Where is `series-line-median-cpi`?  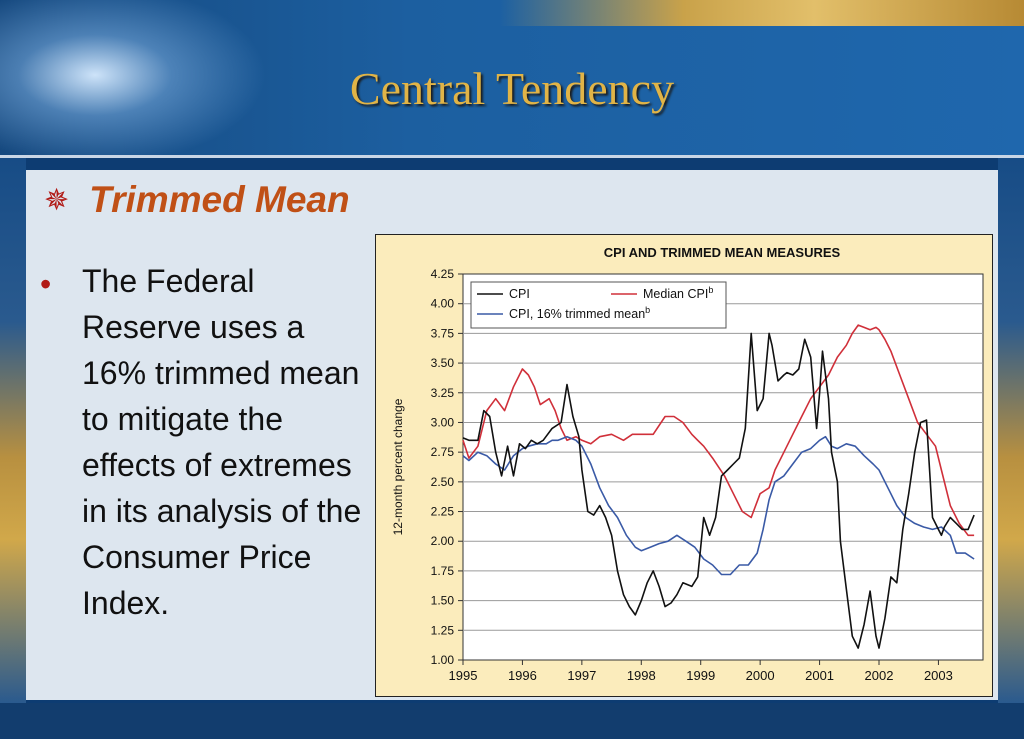 series-line-median-cpi is located at coordinates (718, 430).